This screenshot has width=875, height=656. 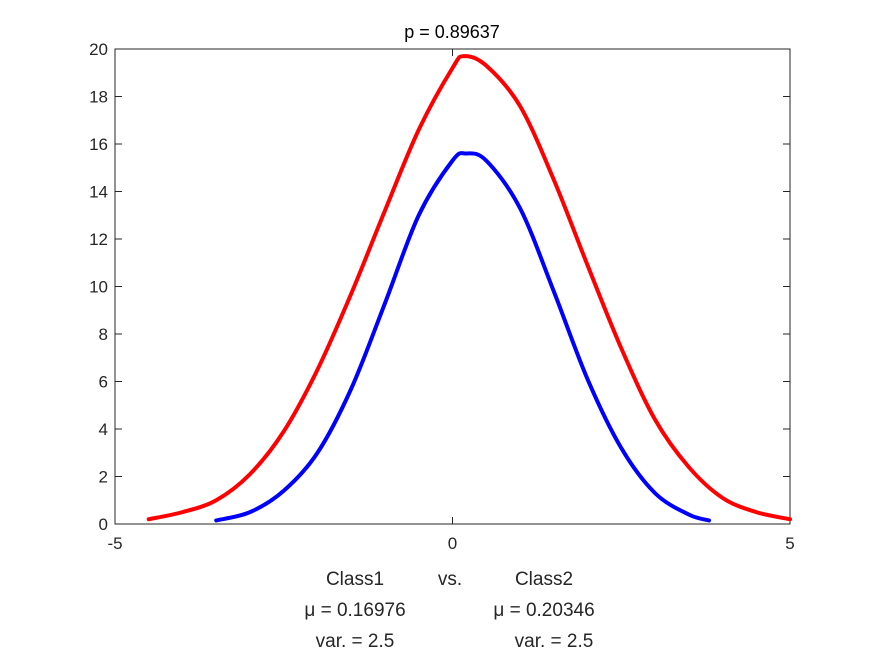 What do you see at coordinates (98, 192) in the screenshot?
I see `y-tick-label: 14` at bounding box center [98, 192].